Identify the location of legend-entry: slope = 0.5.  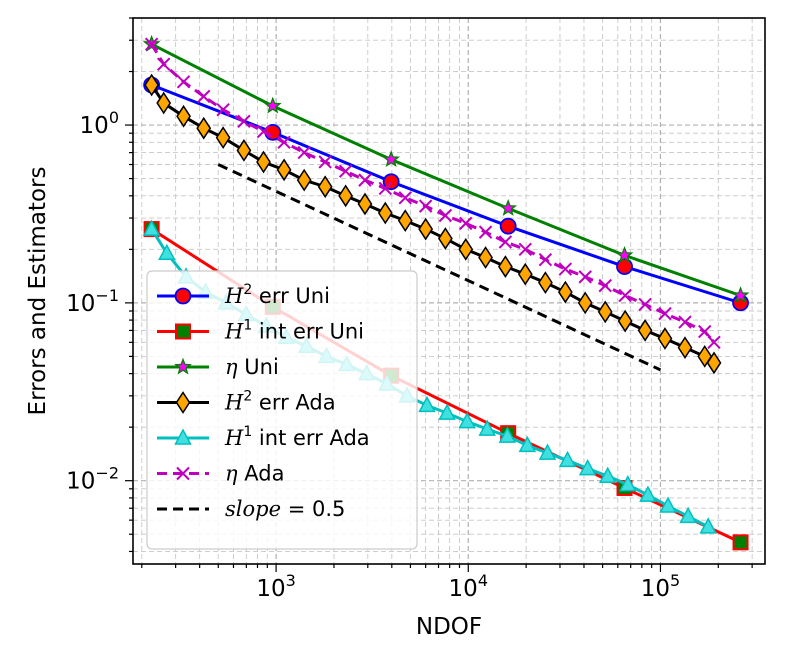
(251, 509).